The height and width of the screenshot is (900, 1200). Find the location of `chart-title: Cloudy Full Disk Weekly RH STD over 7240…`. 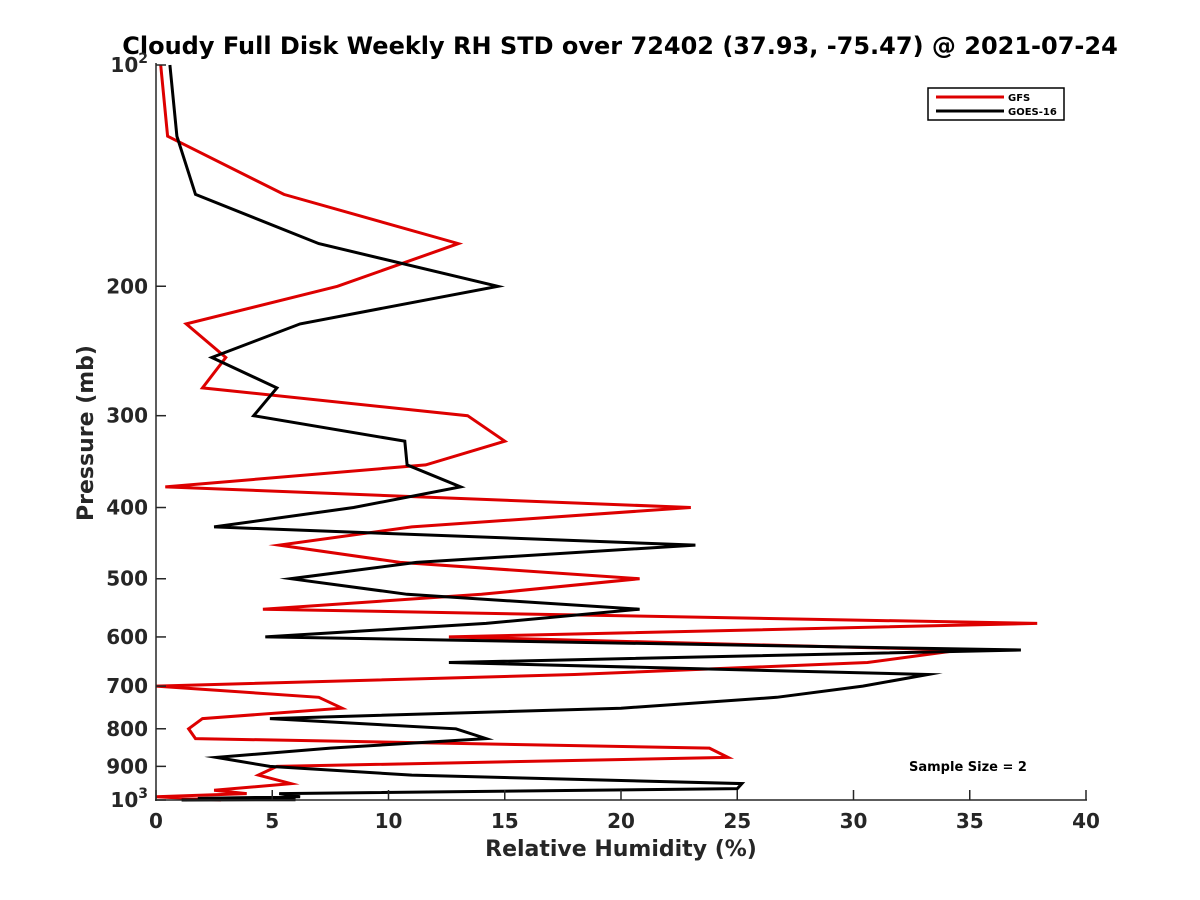

chart-title: Cloudy Full Disk Weekly RH STD over 7240… is located at coordinates (620, 46).